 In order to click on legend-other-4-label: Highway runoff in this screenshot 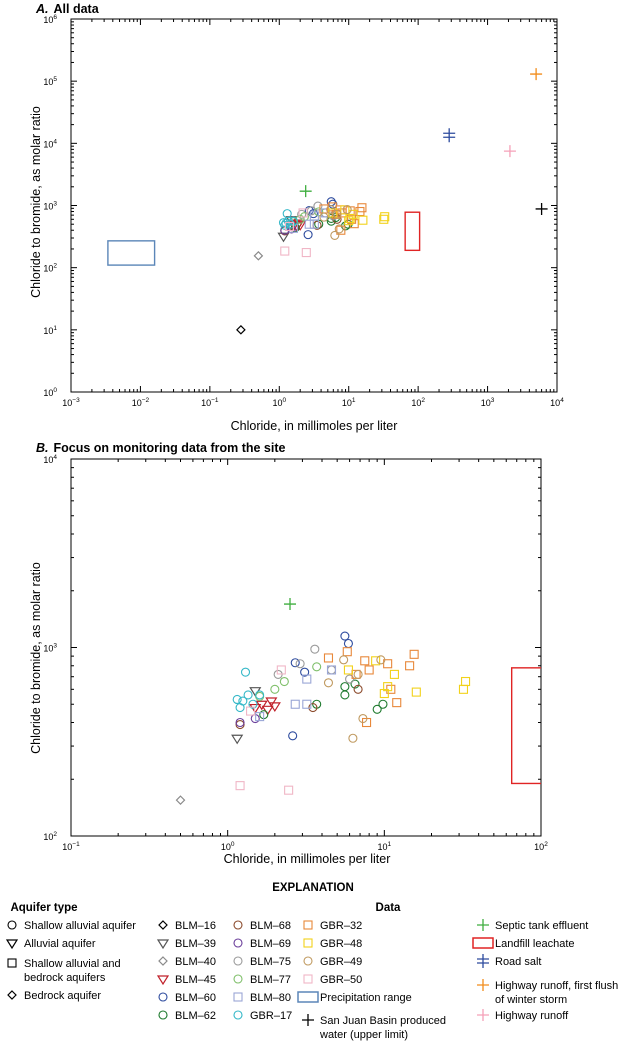, I will do `click(532, 1016)`.